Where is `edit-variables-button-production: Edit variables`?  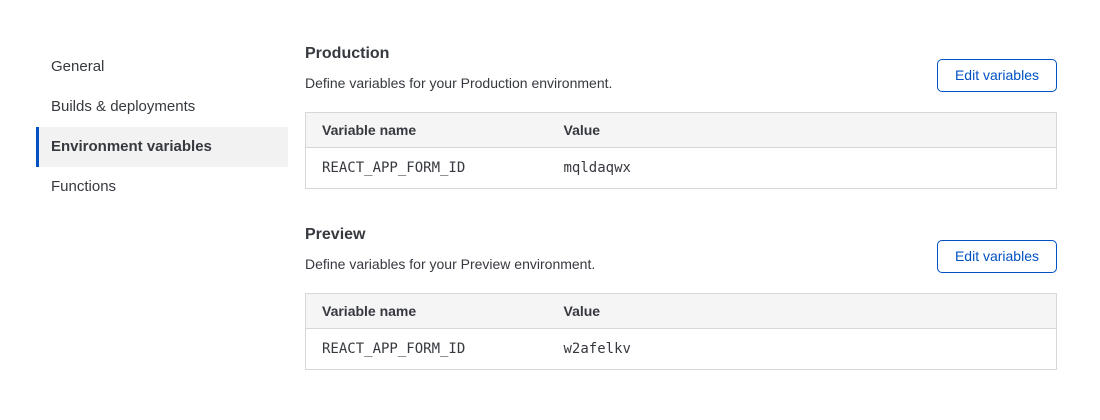
edit-variables-button-production: Edit variables is located at coordinates (996, 75).